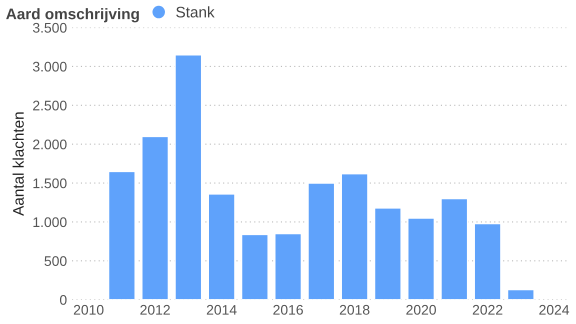 This screenshot has width=576, height=324. Describe the element at coordinates (63, 300) in the screenshot. I see `y-tick-label: 0` at that location.